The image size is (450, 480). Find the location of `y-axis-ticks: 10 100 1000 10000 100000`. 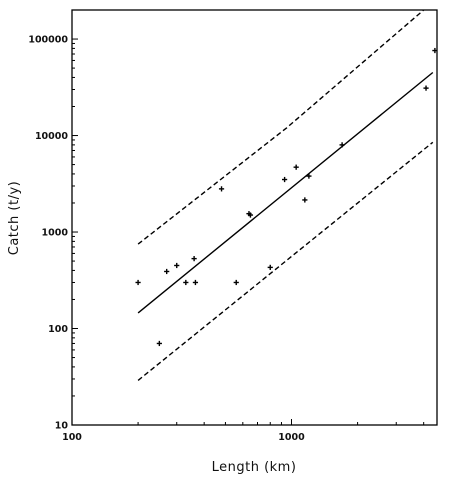

y-axis-ticks: 10 100 1000 10000 100000 is located at coordinates (53, 220).